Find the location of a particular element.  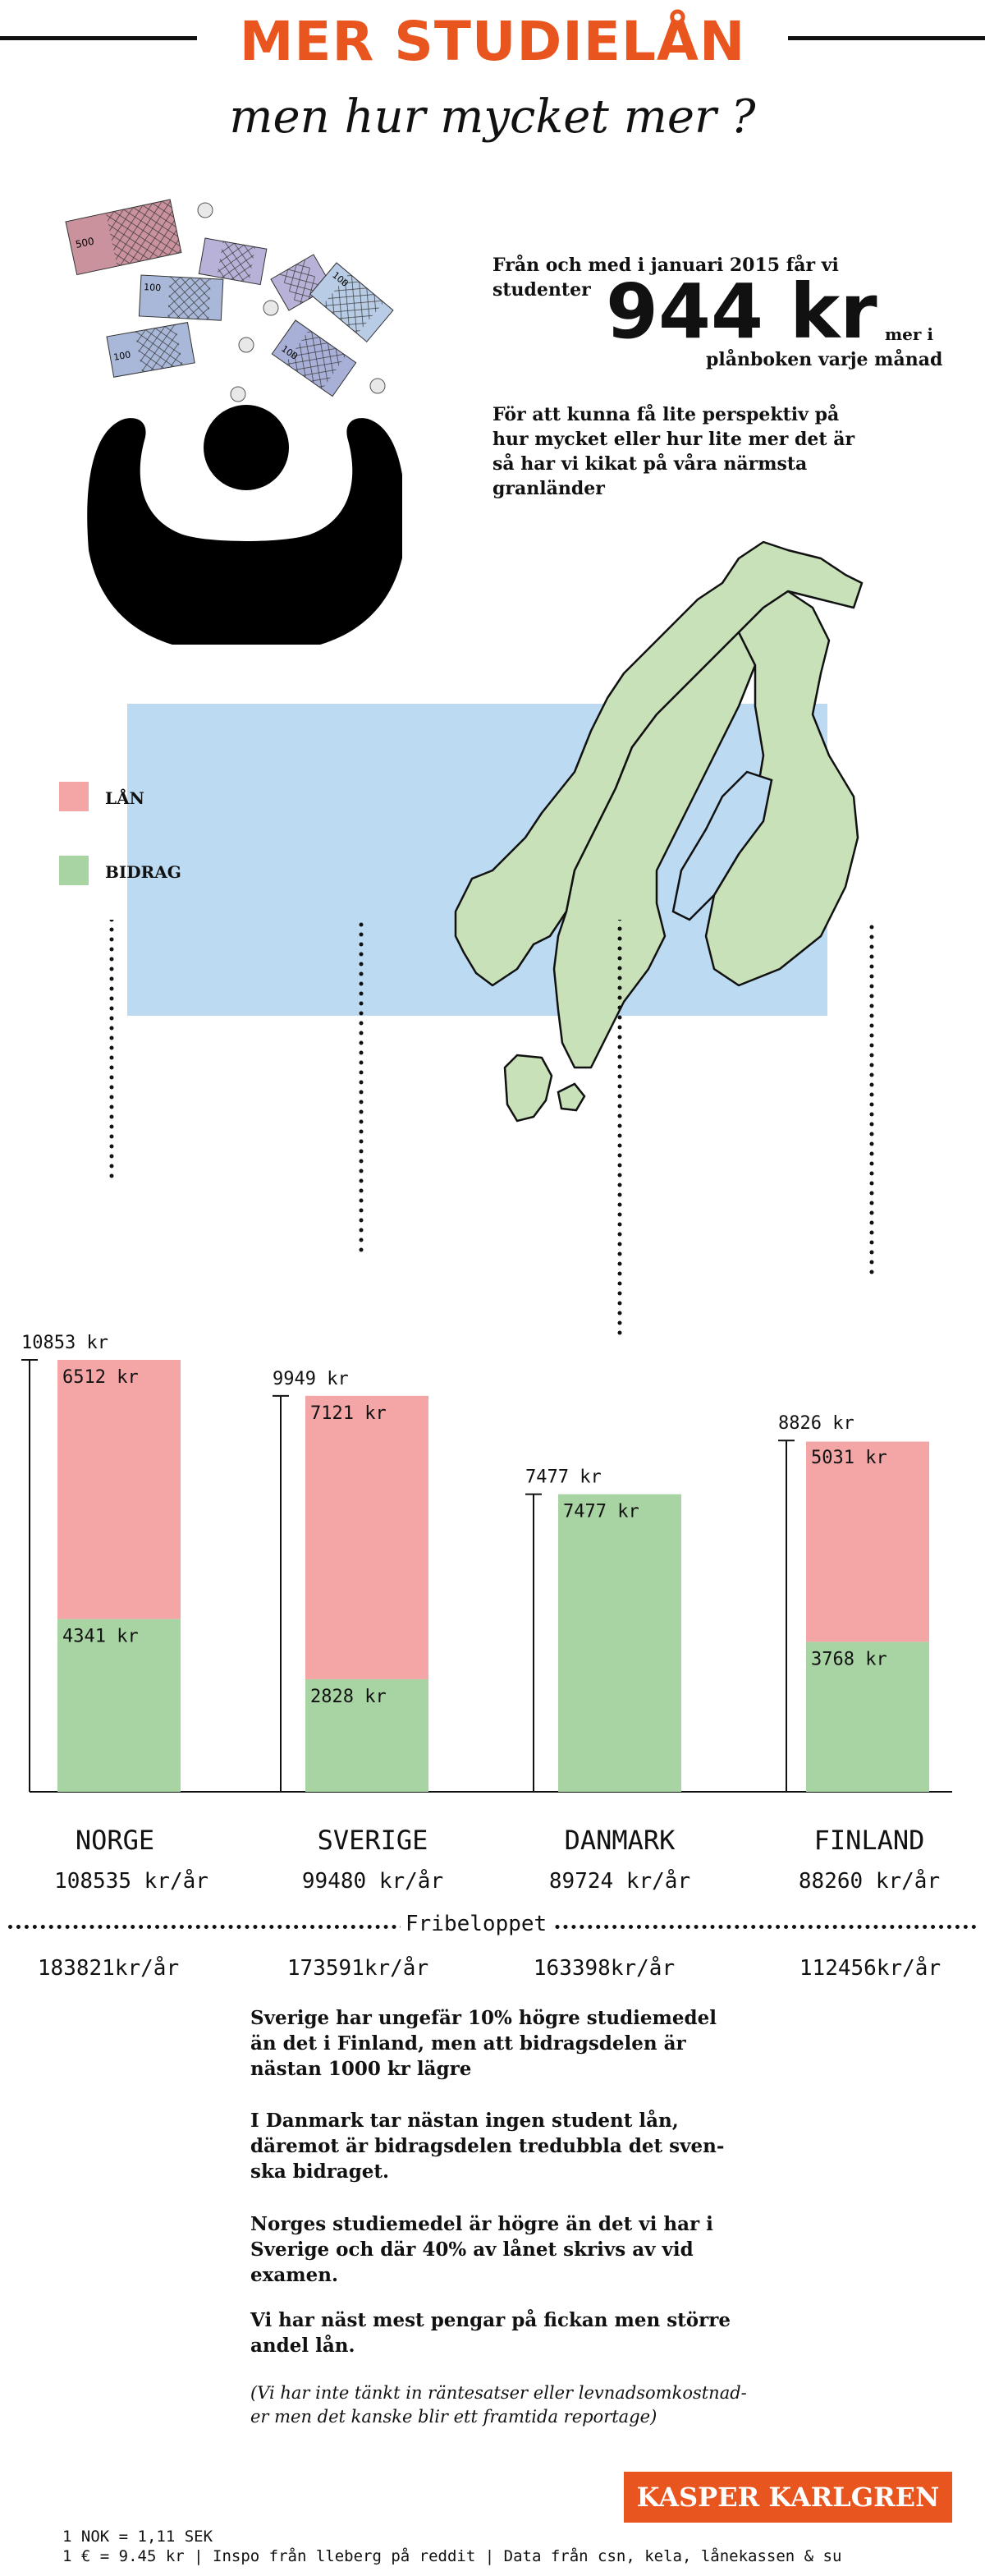

bar-bidrag-sverige is located at coordinates (366, 1735).